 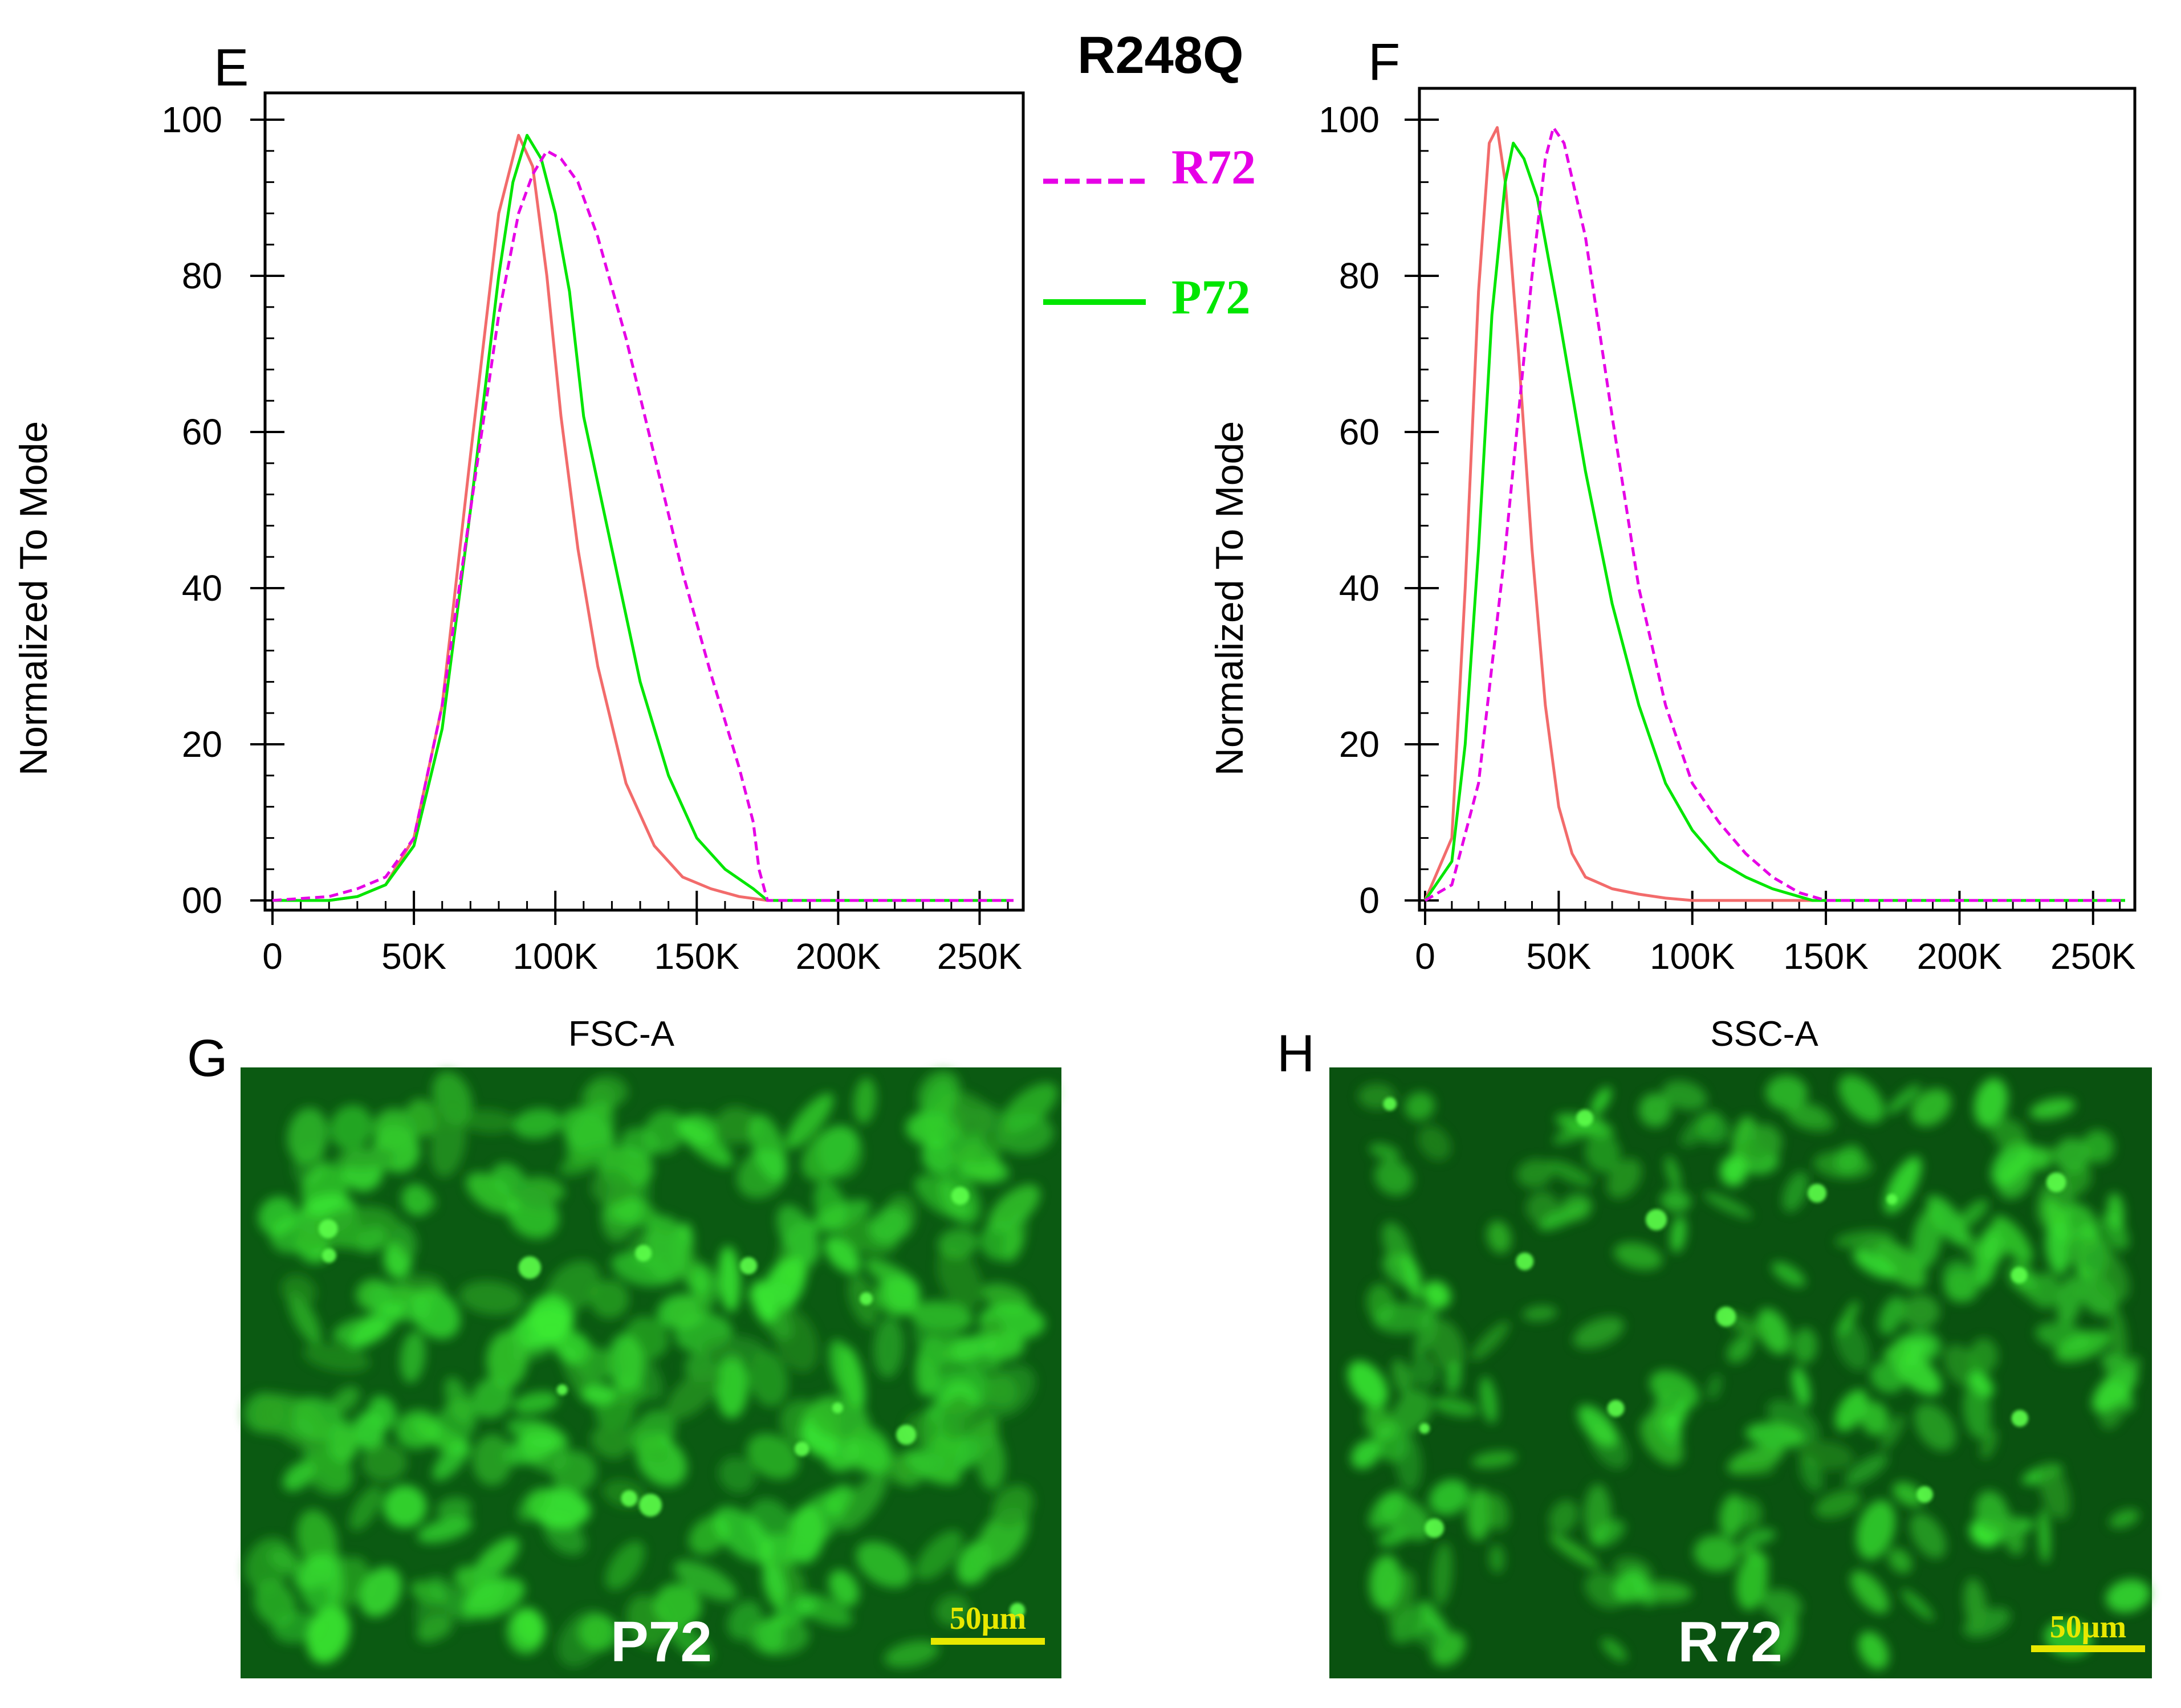 I want to click on y-axis-e: 00 20 40 60 80 100, so click(x=223, y=510).